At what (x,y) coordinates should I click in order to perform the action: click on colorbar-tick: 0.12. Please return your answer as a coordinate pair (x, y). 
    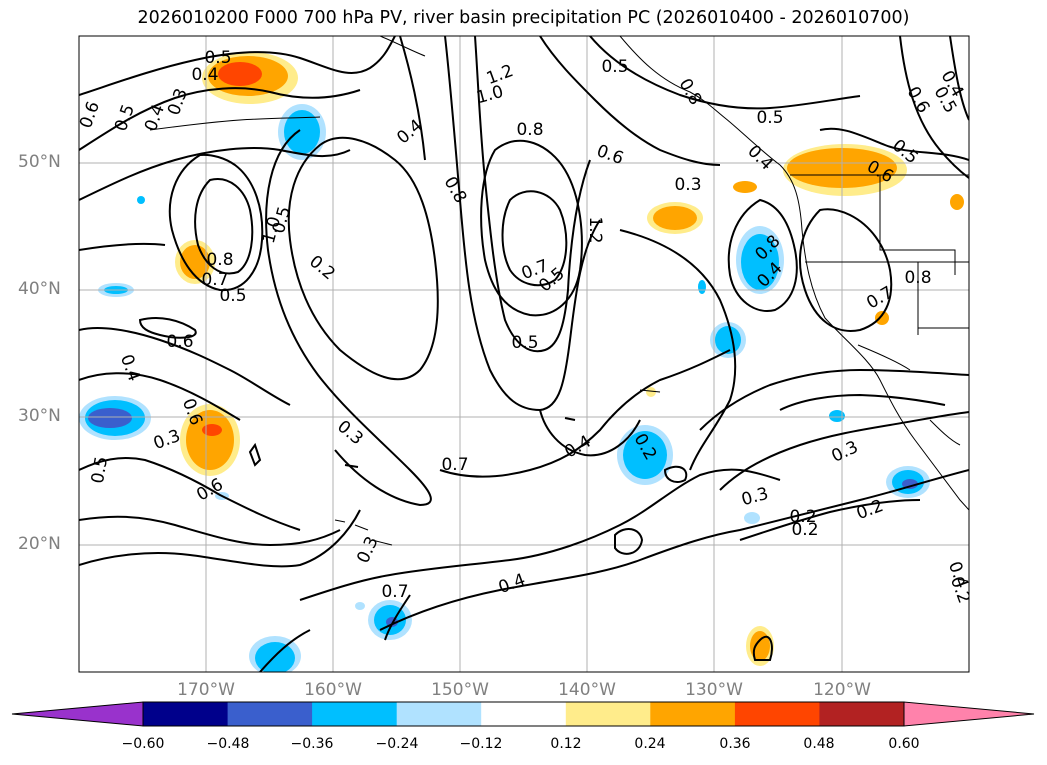
    Looking at the image, I should click on (566, 744).